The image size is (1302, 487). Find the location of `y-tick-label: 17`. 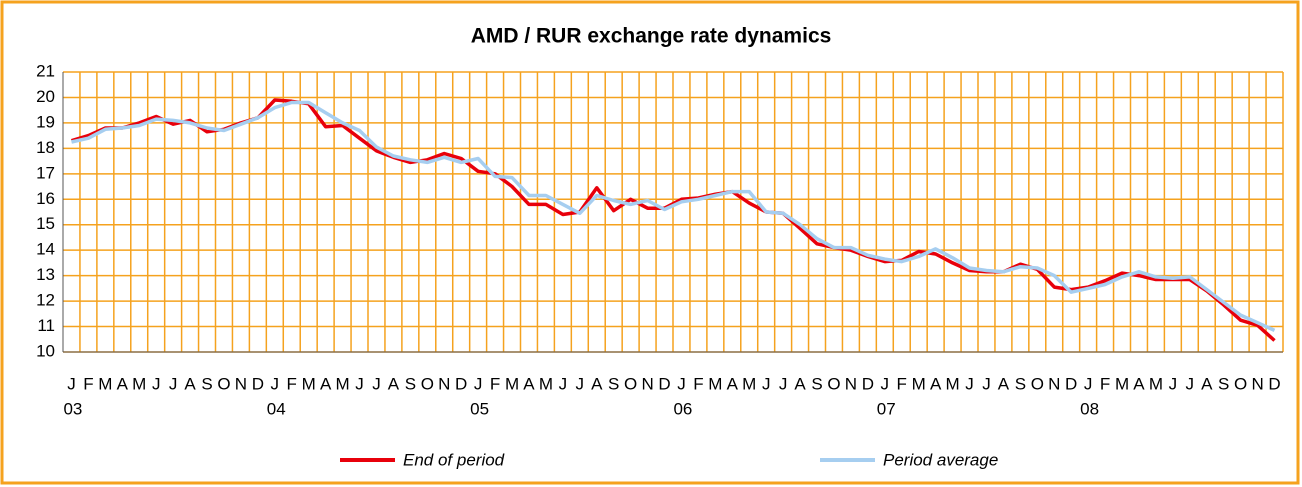

y-tick-label: 17 is located at coordinates (45, 172).